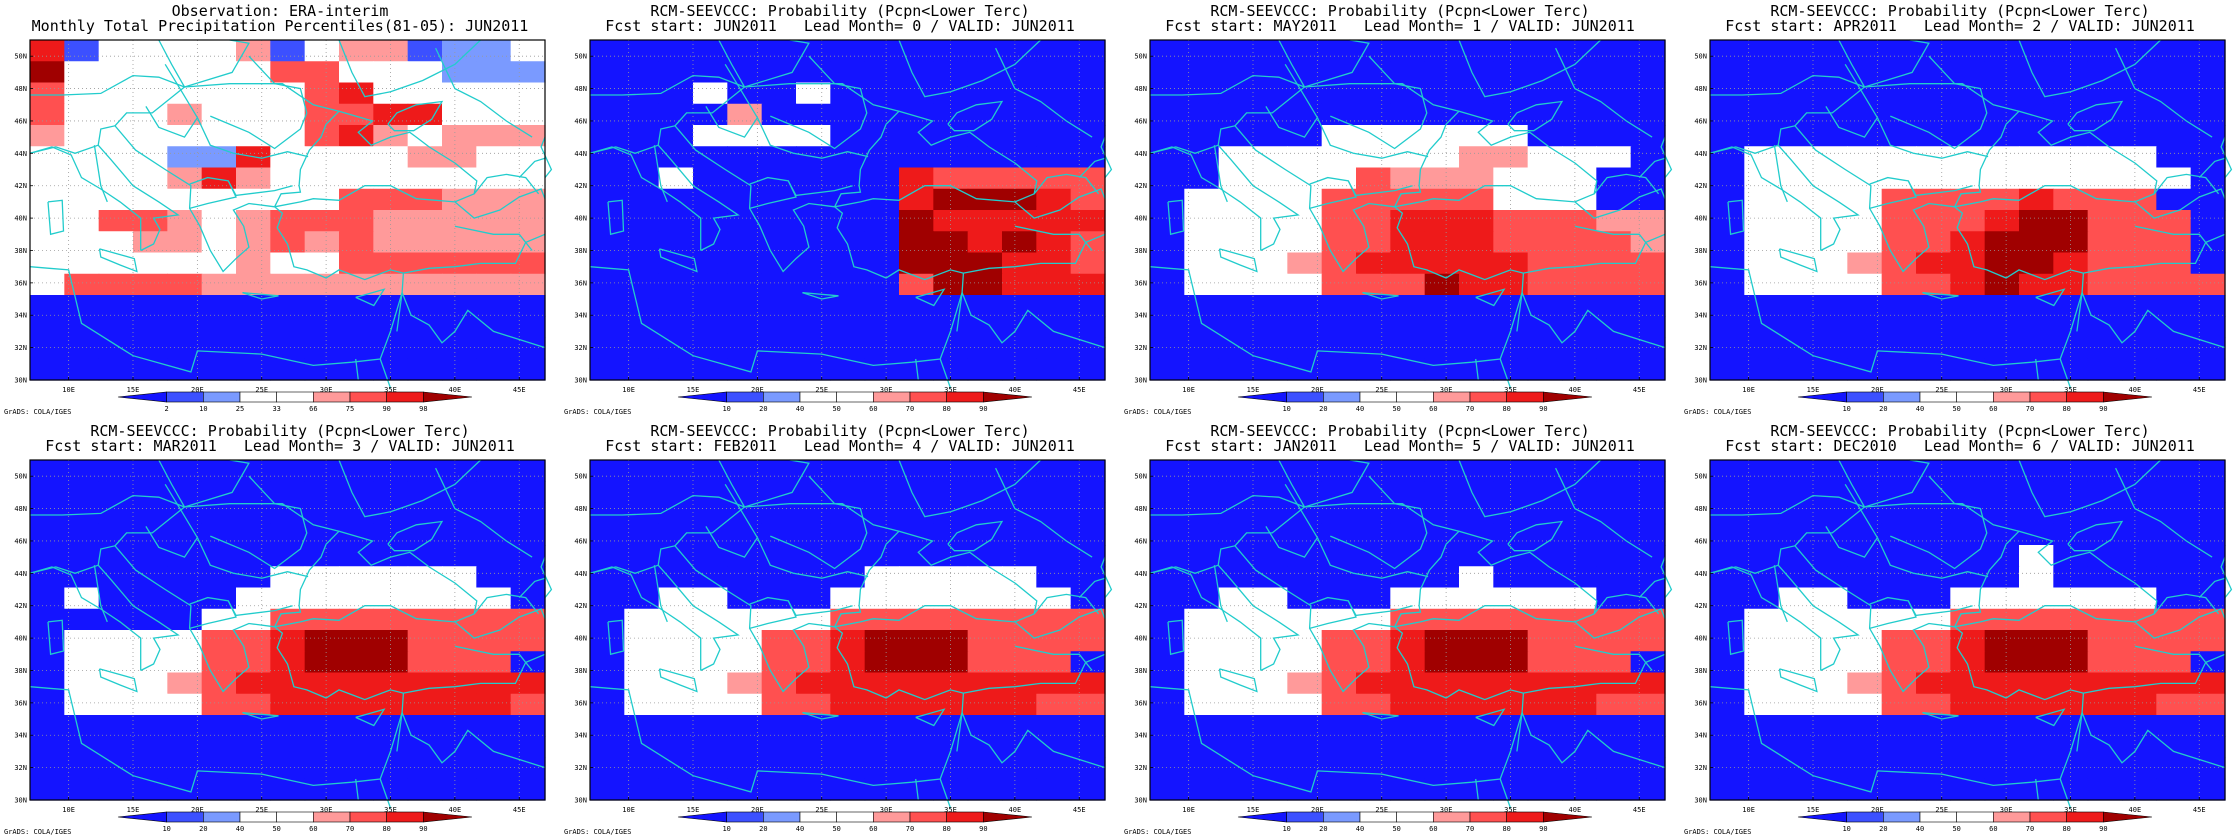 The width and height of the screenshot is (2240, 840). What do you see at coordinates (197, 810) in the screenshot?
I see `lon-label: 20E` at bounding box center [197, 810].